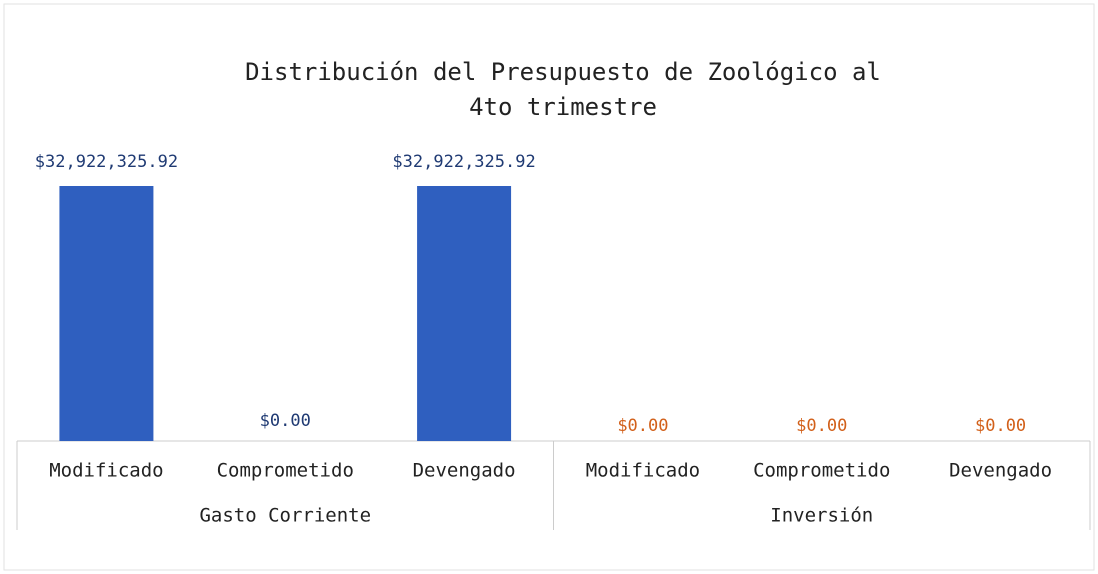 This screenshot has height=574, width=1098. What do you see at coordinates (821, 516) in the screenshot?
I see `group-label: Inversión` at bounding box center [821, 516].